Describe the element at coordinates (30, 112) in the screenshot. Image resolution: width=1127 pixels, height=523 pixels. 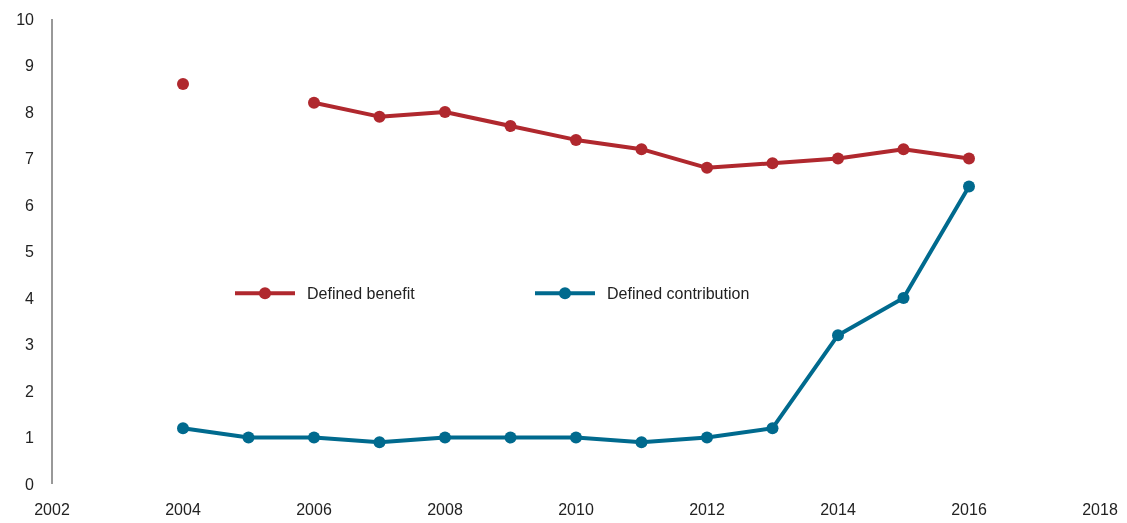
I see `y-tick-label: 8` at that location.